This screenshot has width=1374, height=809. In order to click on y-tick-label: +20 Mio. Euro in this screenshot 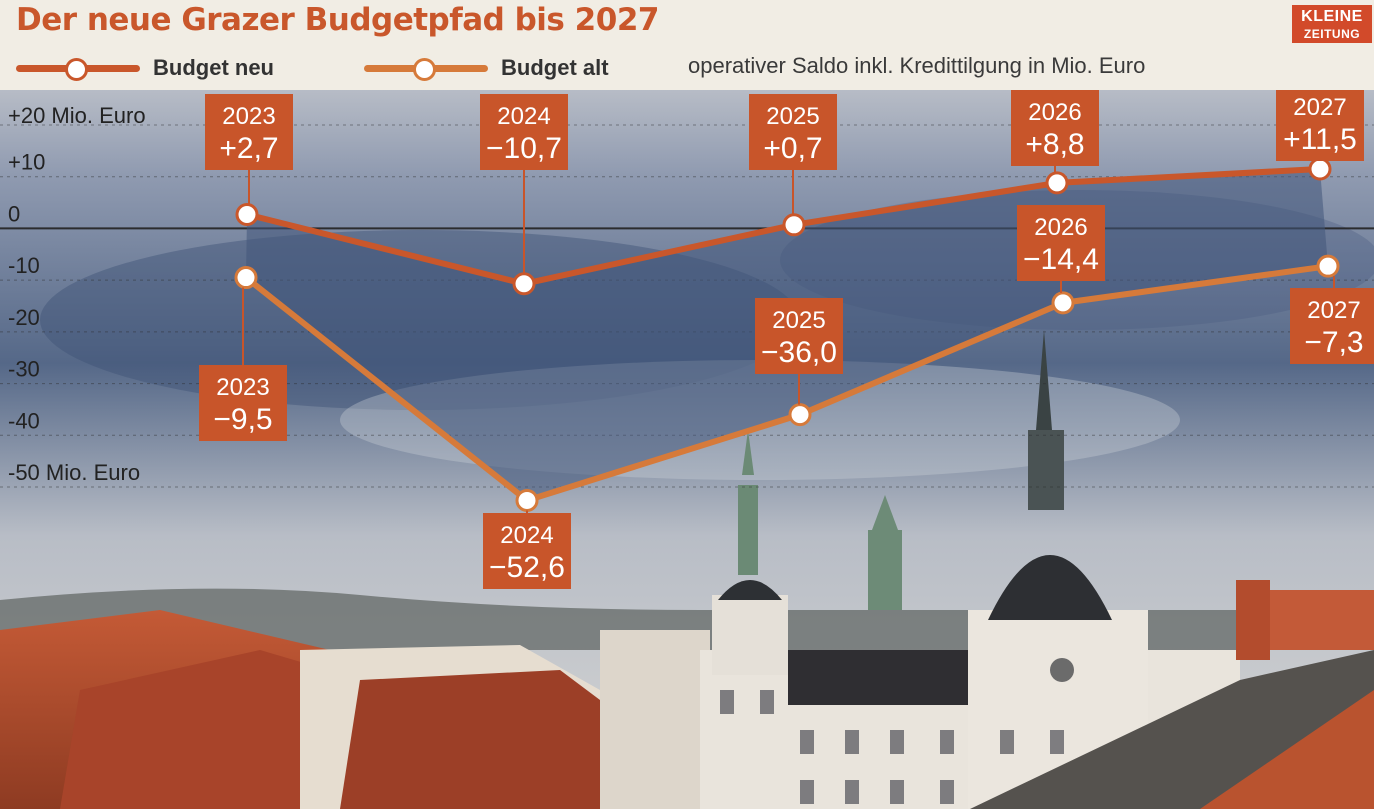, I will do `click(77, 115)`.